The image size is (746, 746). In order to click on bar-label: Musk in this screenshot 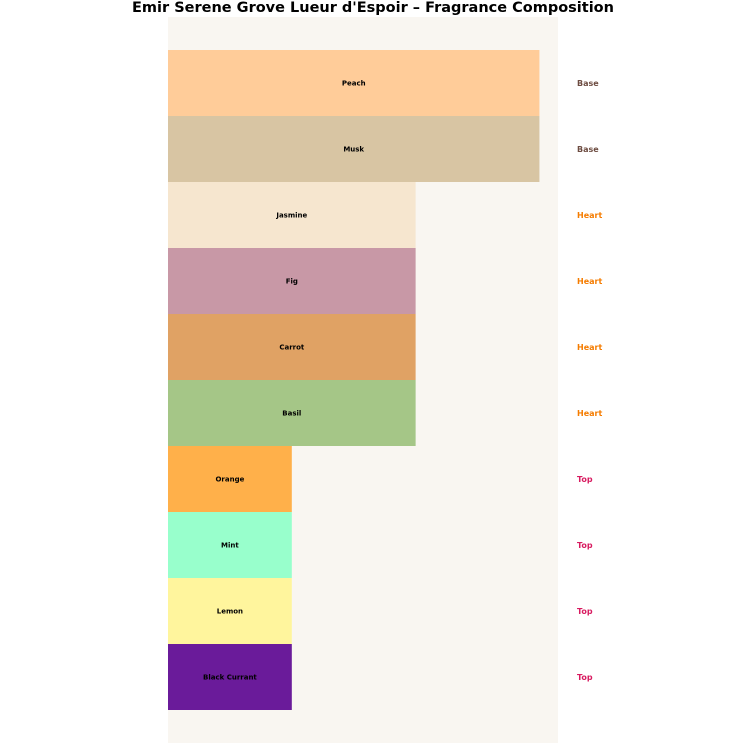, I will do `click(353, 150)`.